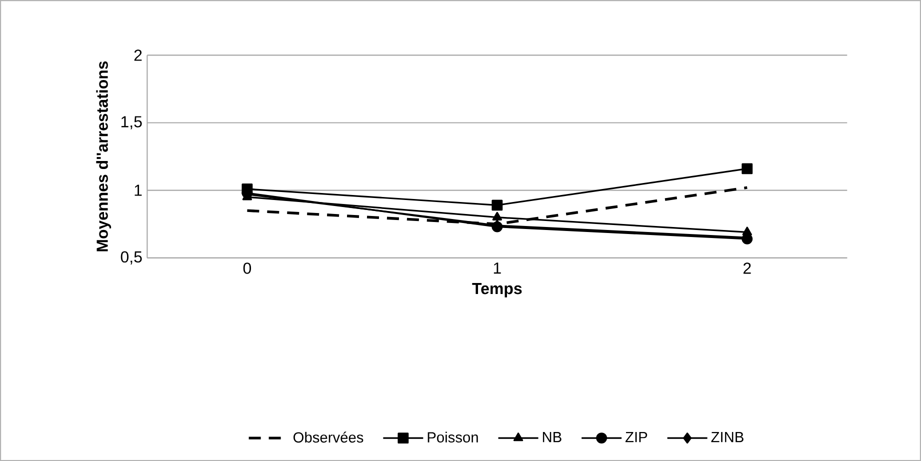 This screenshot has width=921, height=461. Describe the element at coordinates (637, 437) in the screenshot. I see `legend-label: ZIP` at that location.